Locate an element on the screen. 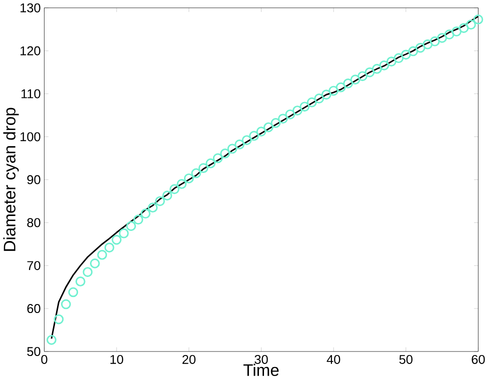 Image resolution: width=491 pixels, height=379 pixels. x-tick-label: 60 is located at coordinates (478, 359).